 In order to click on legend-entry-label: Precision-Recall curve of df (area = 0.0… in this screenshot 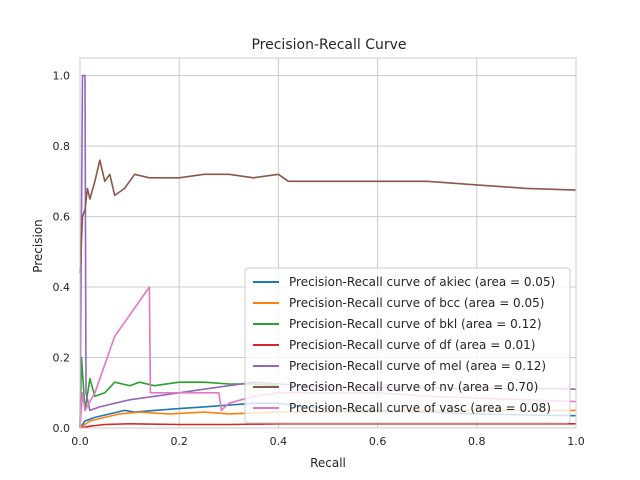, I will do `click(412, 345)`.